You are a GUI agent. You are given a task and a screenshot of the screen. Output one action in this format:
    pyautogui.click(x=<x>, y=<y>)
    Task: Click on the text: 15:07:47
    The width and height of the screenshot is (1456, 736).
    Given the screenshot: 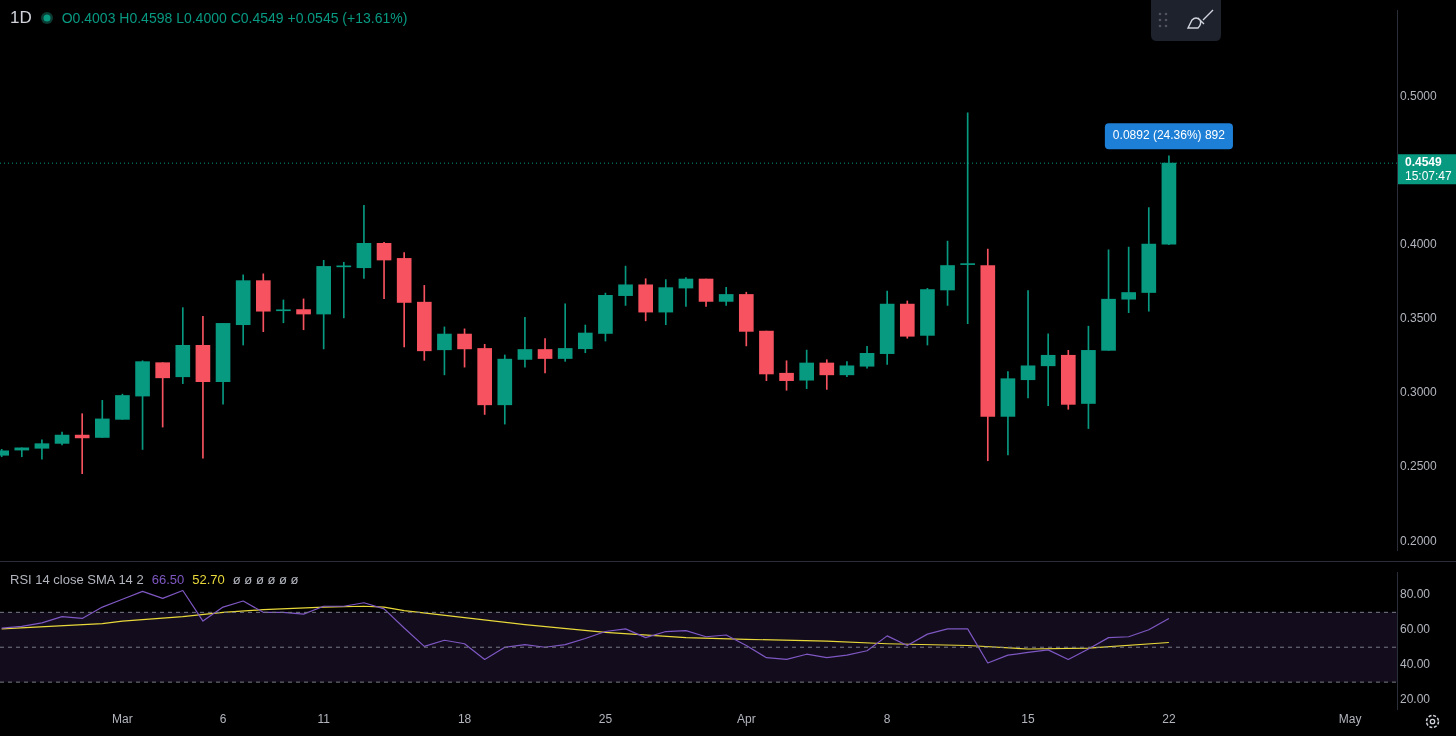 What is the action you would take?
    pyautogui.click(x=1429, y=176)
    